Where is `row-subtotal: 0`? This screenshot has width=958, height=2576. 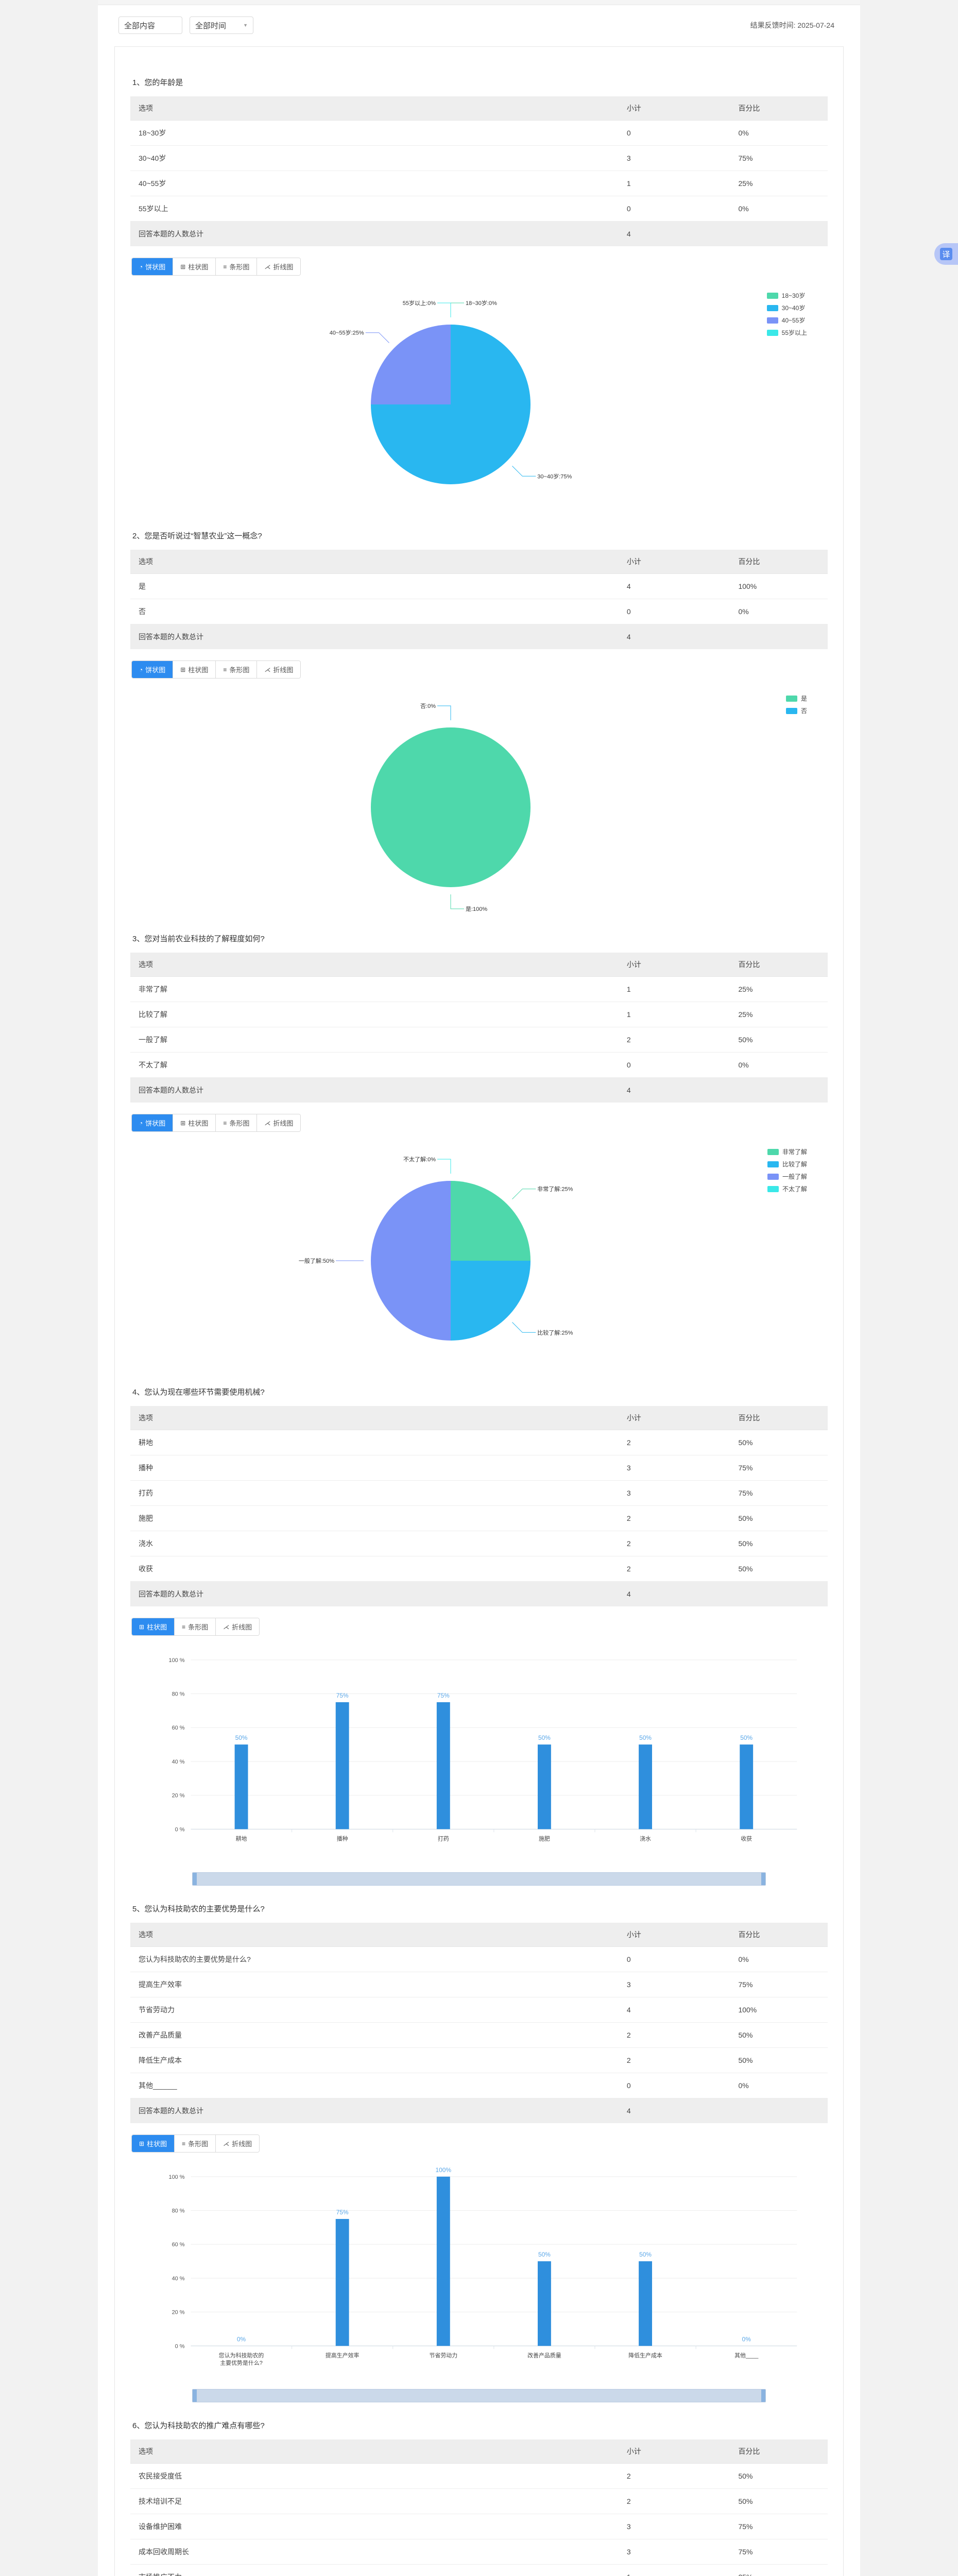
row-subtotal: 0 is located at coordinates (674, 611).